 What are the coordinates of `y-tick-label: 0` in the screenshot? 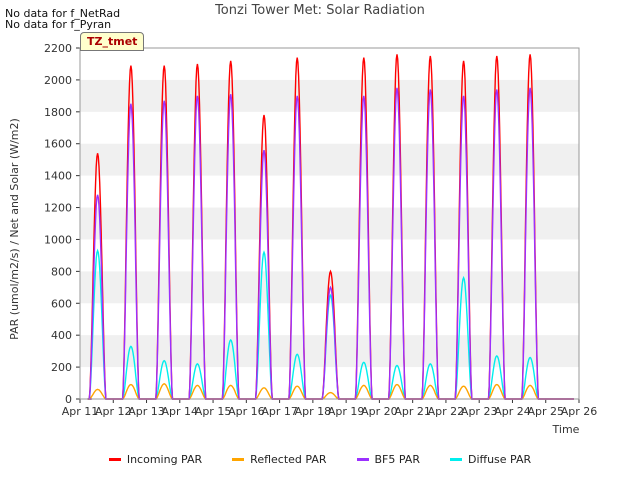 It's located at (68, 399).